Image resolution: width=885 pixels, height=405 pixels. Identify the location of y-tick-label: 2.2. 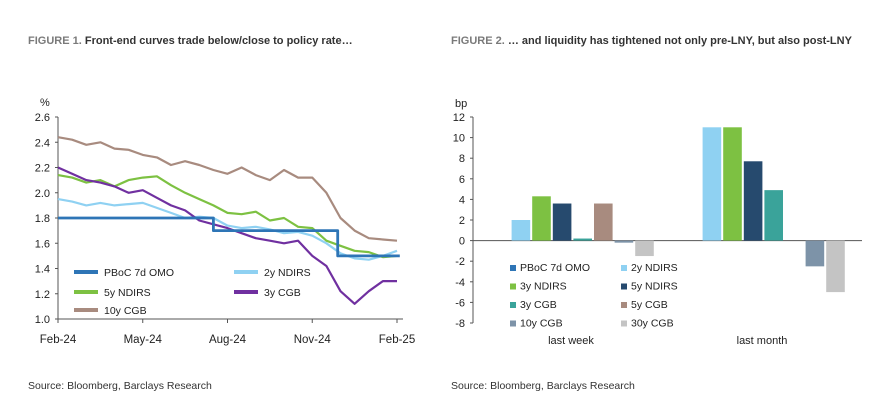
(42, 169).